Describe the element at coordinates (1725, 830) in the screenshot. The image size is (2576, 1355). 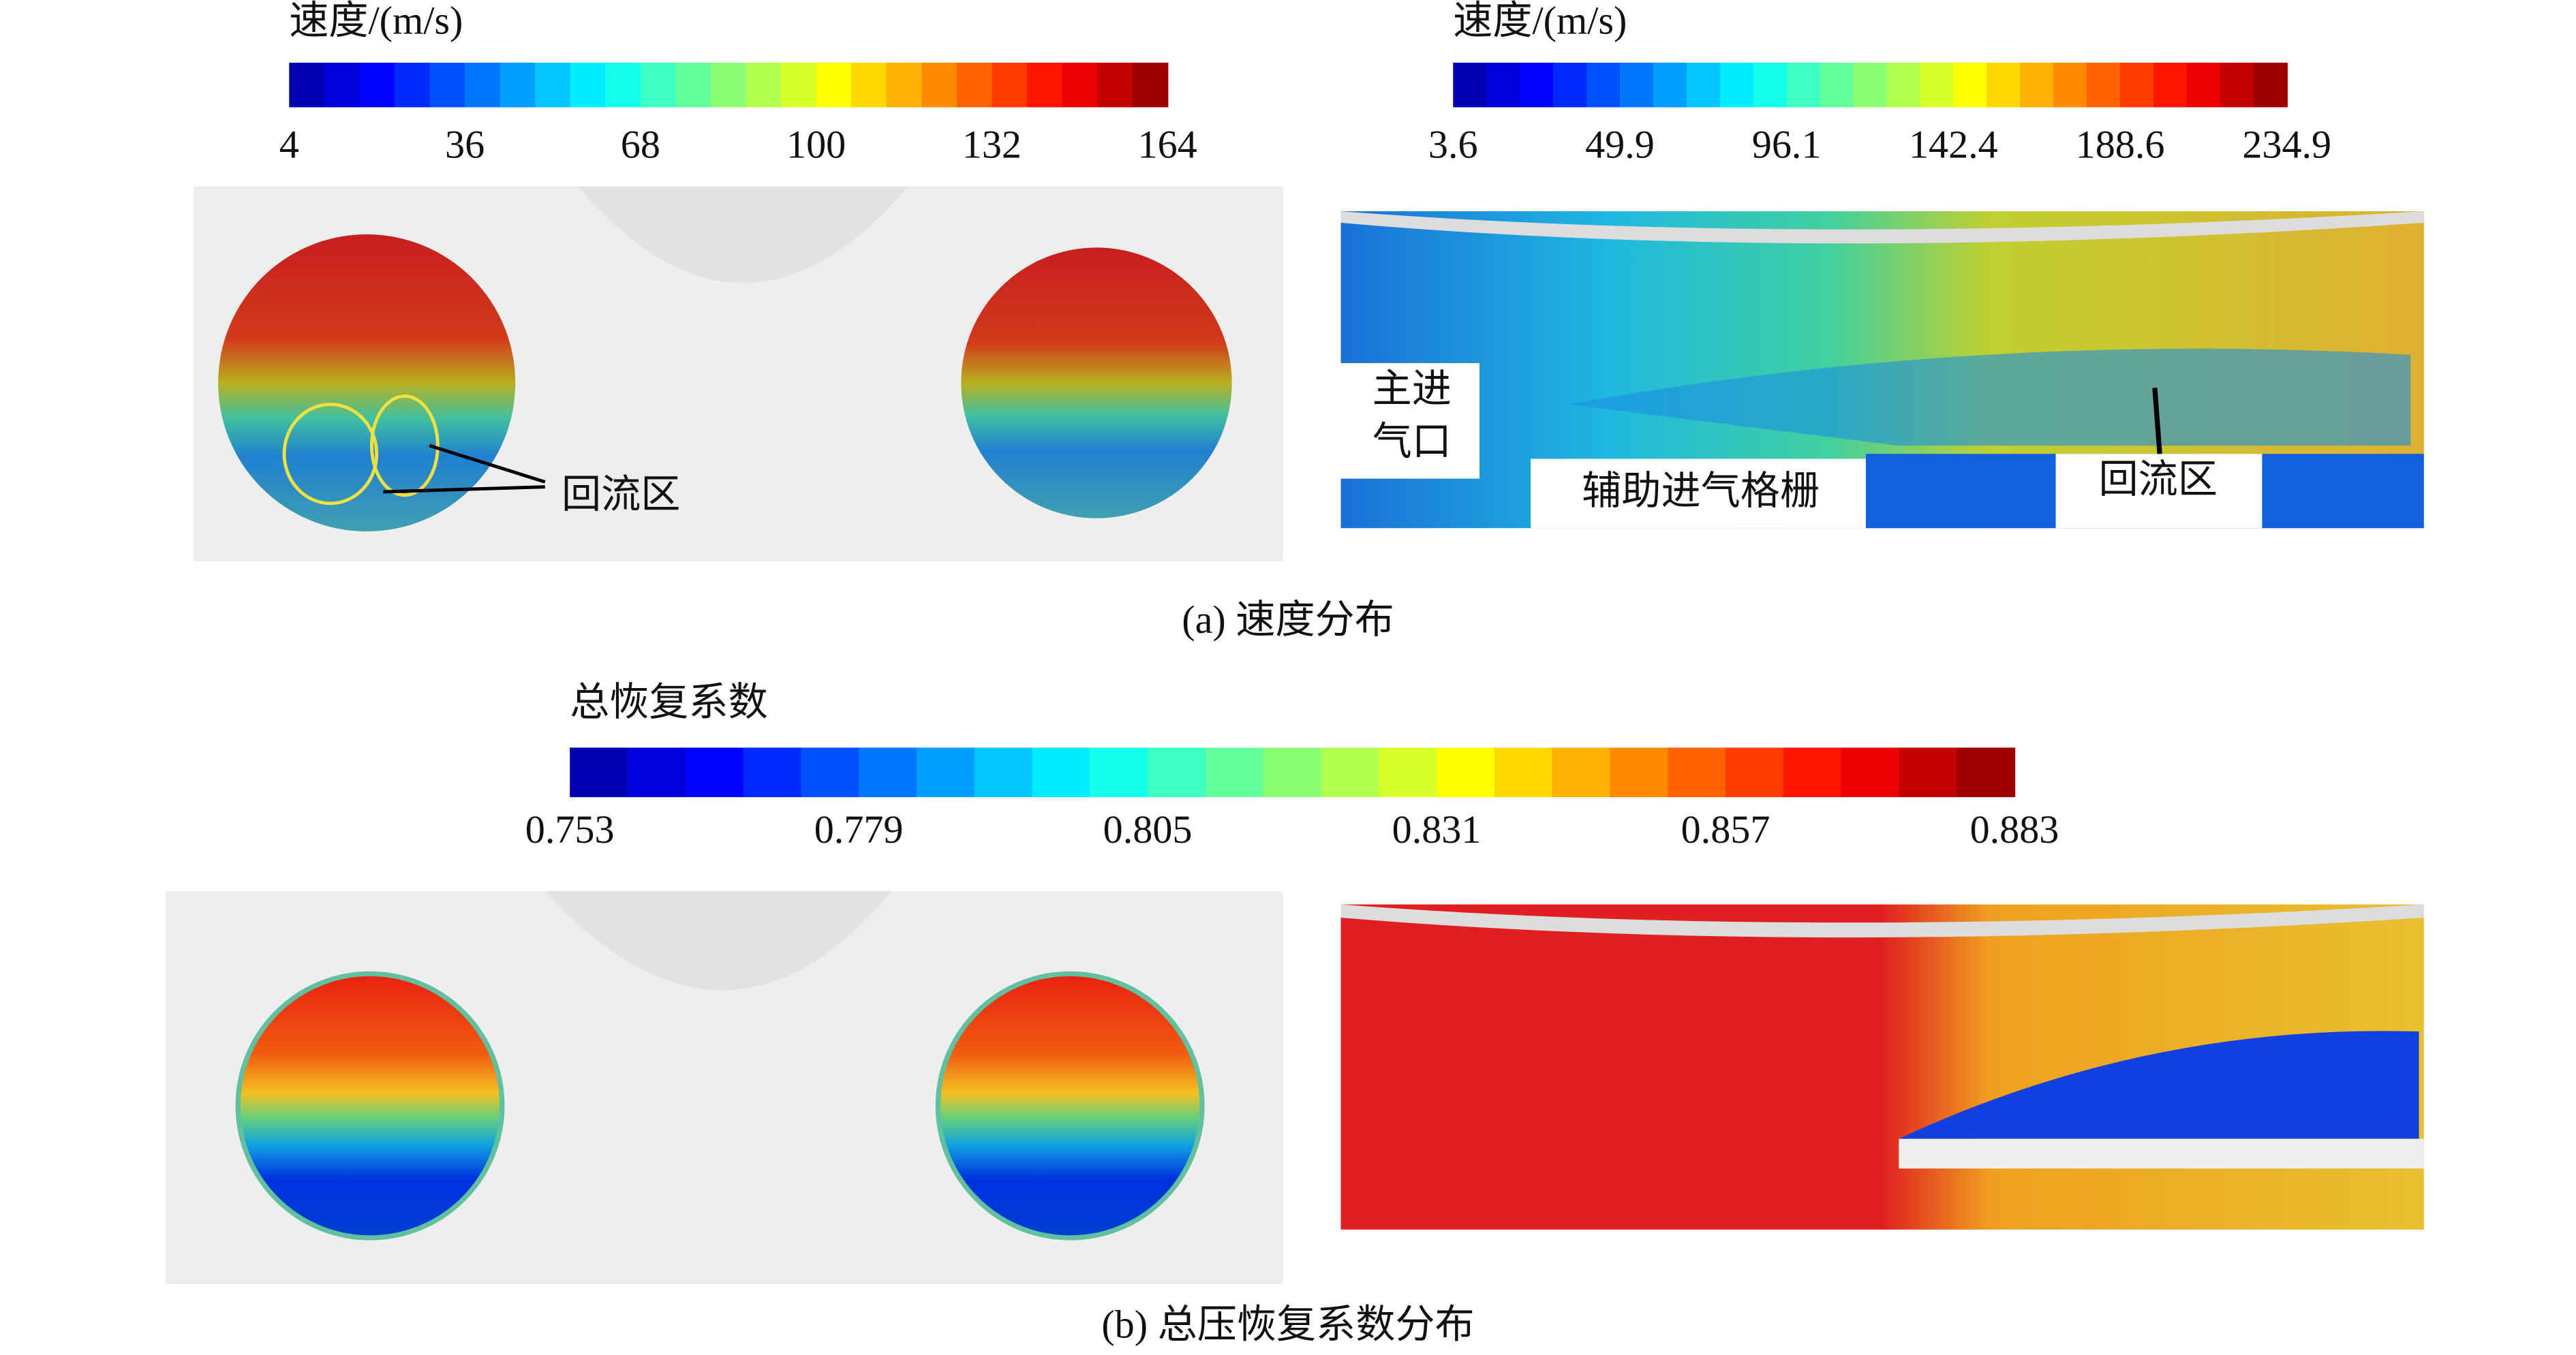
I see `colorbar-tick-label: 0.857` at that location.